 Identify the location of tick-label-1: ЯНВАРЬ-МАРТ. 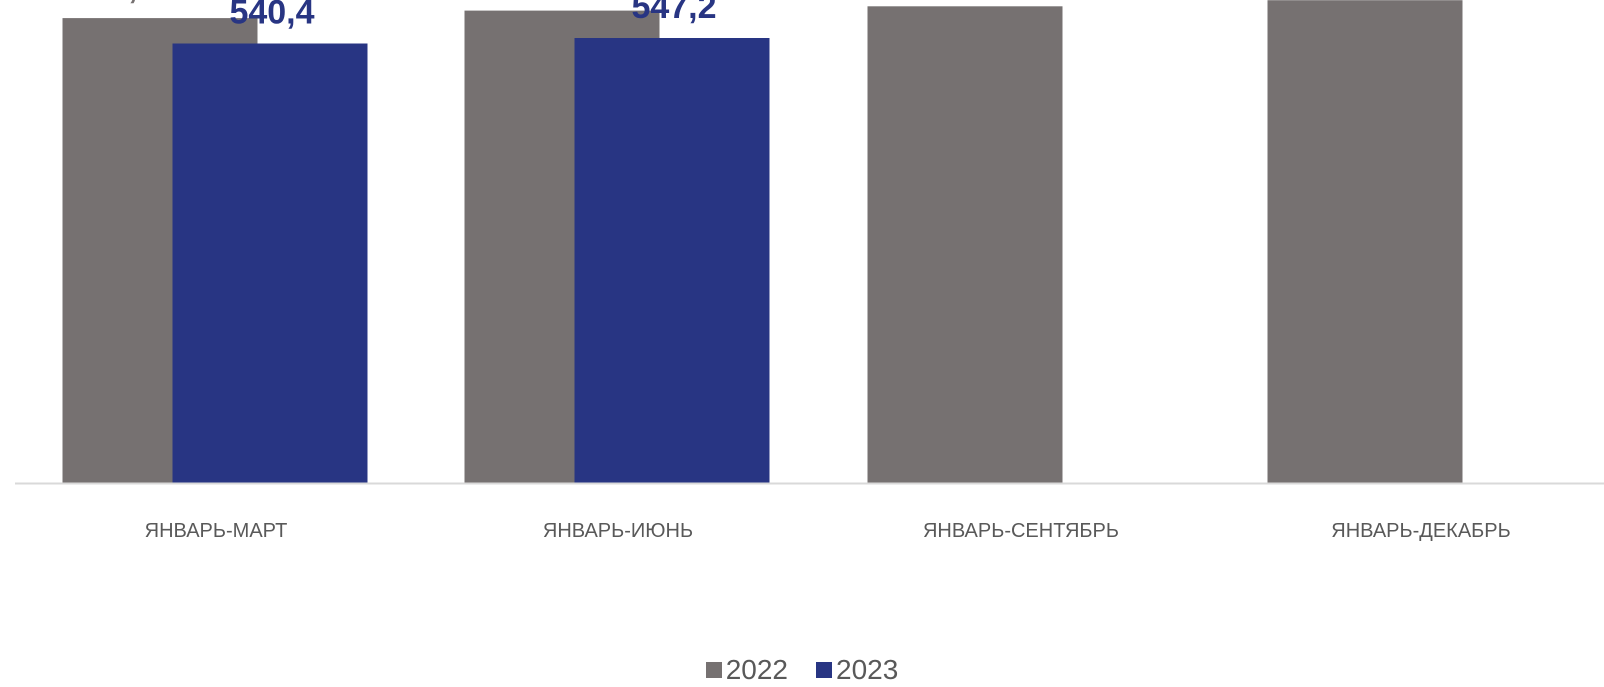
(216, 531).